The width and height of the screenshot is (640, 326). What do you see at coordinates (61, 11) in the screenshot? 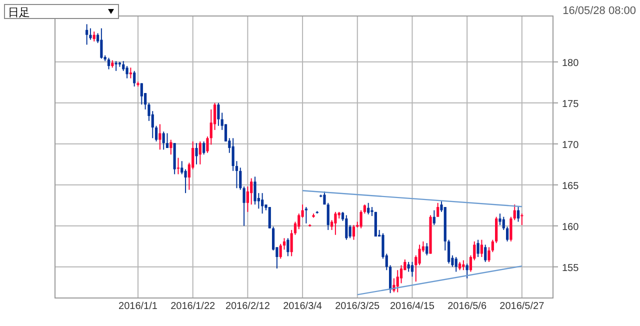
I see `control-dropdown: 日足` at bounding box center [61, 11].